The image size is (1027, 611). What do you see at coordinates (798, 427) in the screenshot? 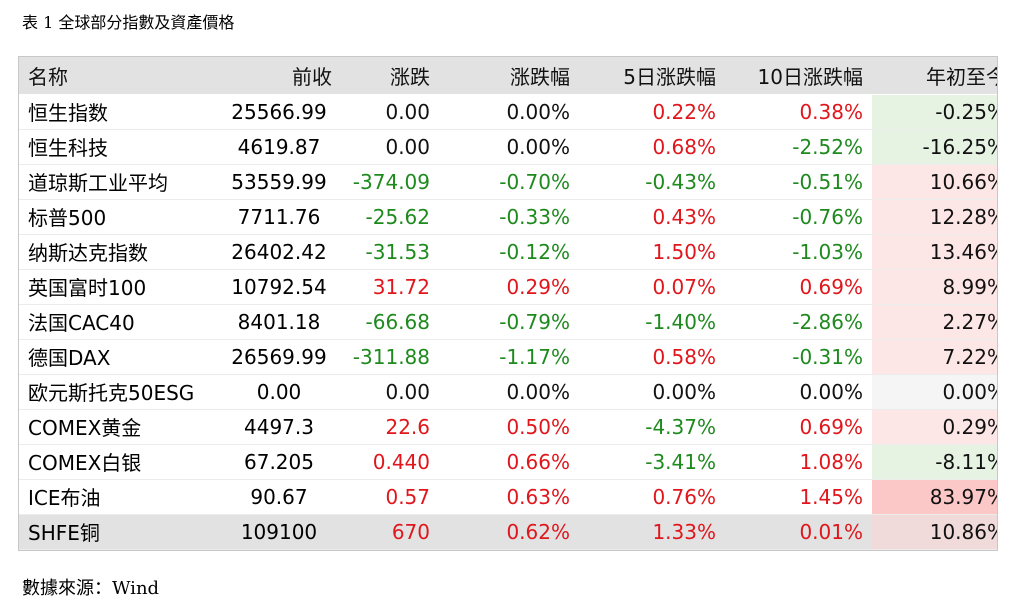
I see `change-10d-cell: 0.69%` at bounding box center [798, 427].